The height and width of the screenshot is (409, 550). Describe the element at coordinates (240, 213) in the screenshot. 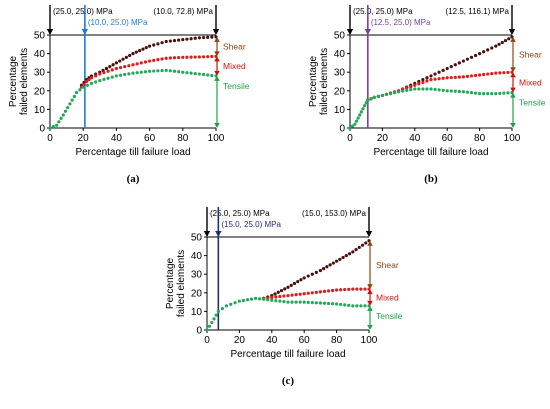

I see `start-annotation: (25.0, 25.0) MPa` at that location.